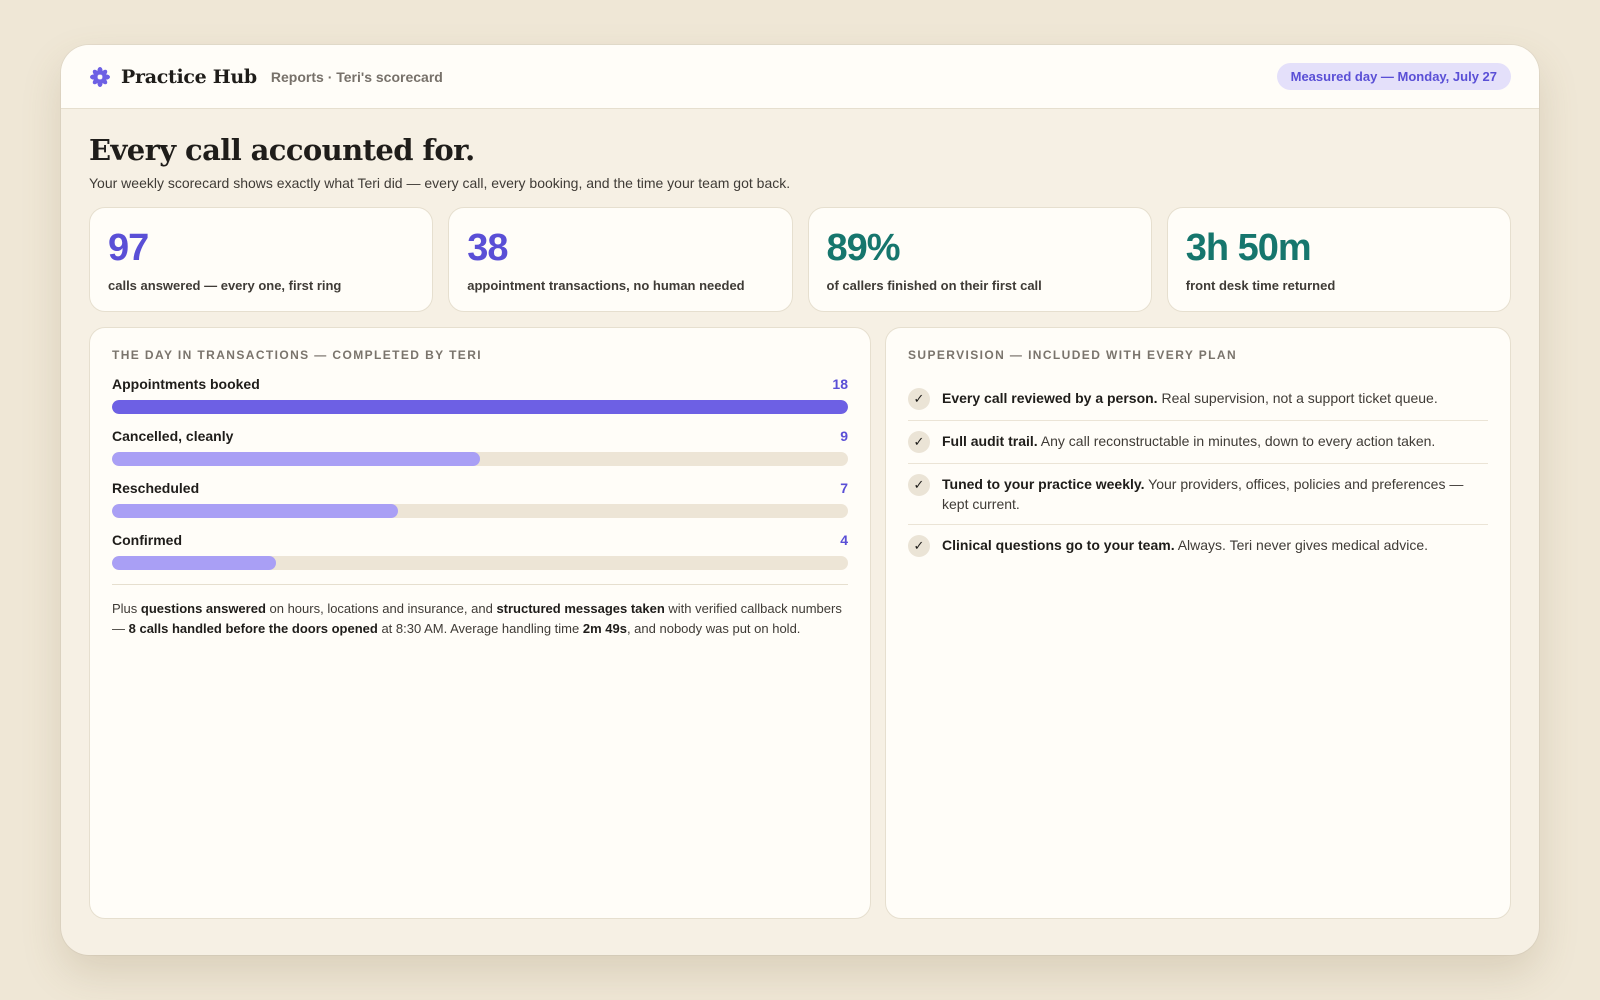  I want to click on stat-label: of callers finished on their first call, so click(934, 285).